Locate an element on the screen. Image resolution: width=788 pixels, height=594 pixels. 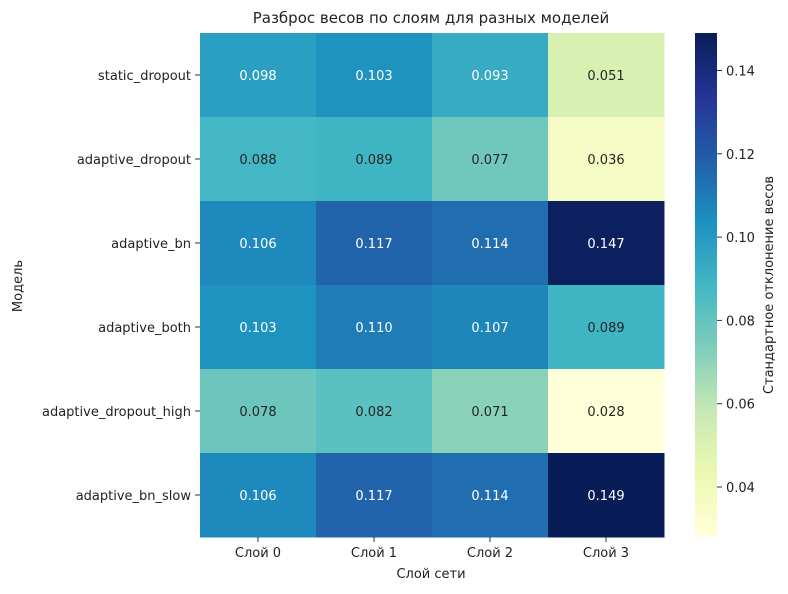
cell-value-label: 0.093 is located at coordinates (489, 76).